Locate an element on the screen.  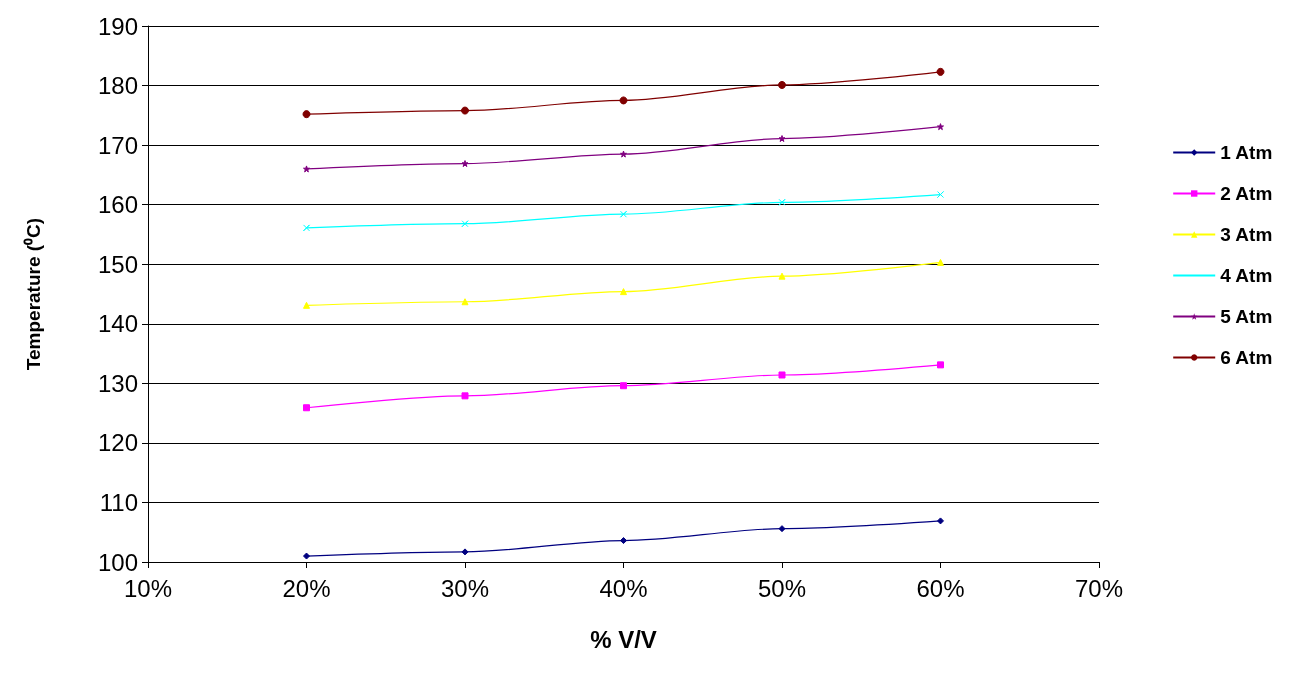
y-tick-label: 130 is located at coordinates (117, 383).